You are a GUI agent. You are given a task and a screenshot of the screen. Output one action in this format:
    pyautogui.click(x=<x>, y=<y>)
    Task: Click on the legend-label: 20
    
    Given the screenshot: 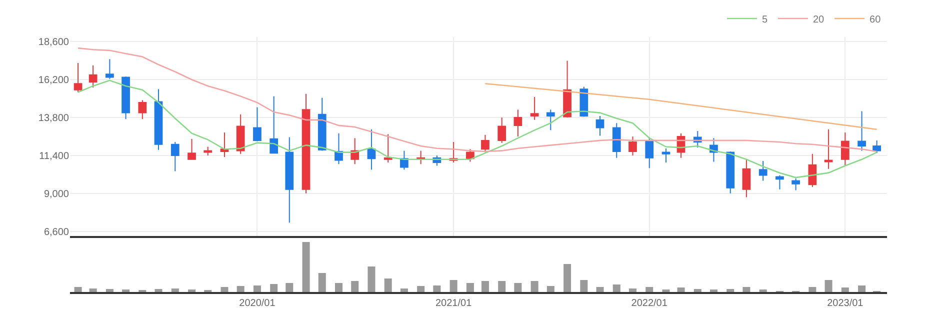 What is the action you would take?
    pyautogui.click(x=819, y=20)
    